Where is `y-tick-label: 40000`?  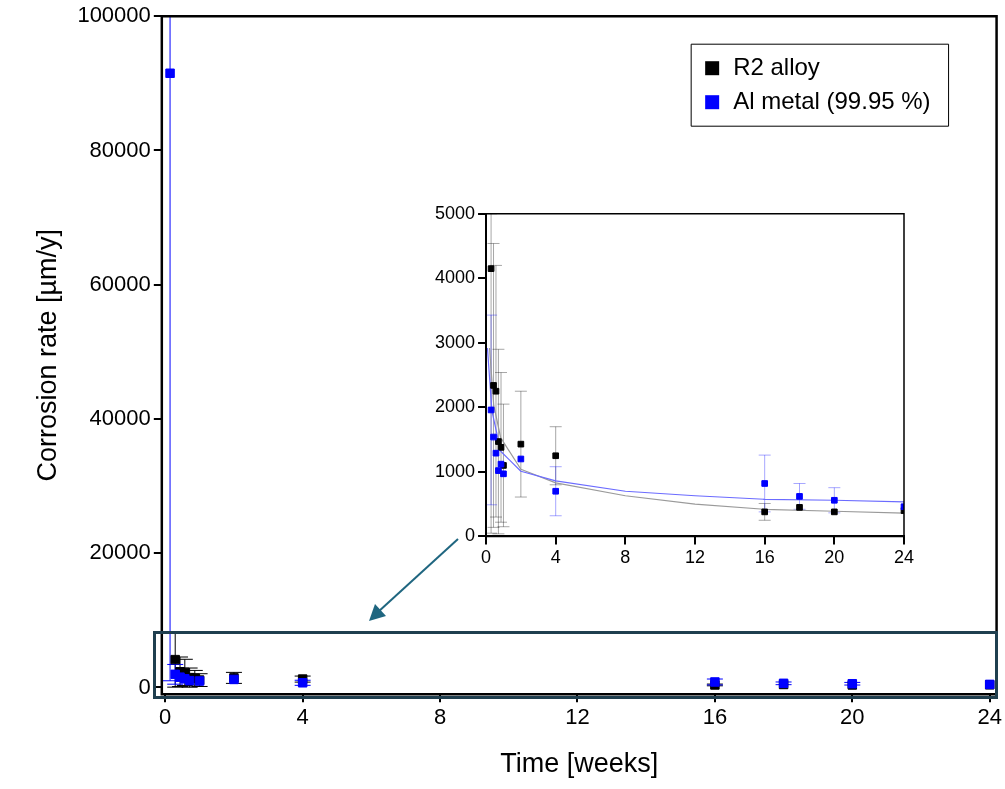
y-tick-label: 40000 is located at coordinates (120, 418).